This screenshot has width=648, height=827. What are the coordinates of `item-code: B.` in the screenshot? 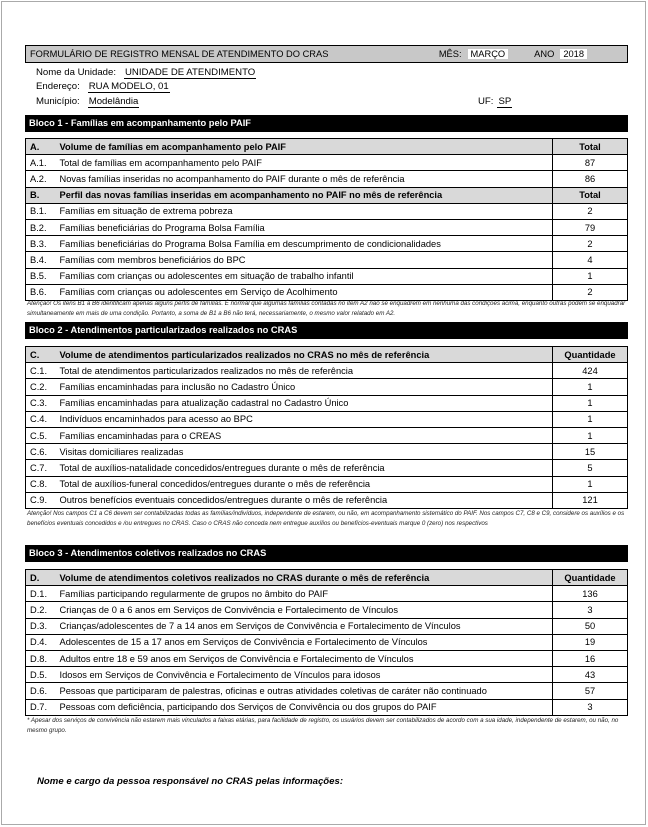 It's located at (40, 195).